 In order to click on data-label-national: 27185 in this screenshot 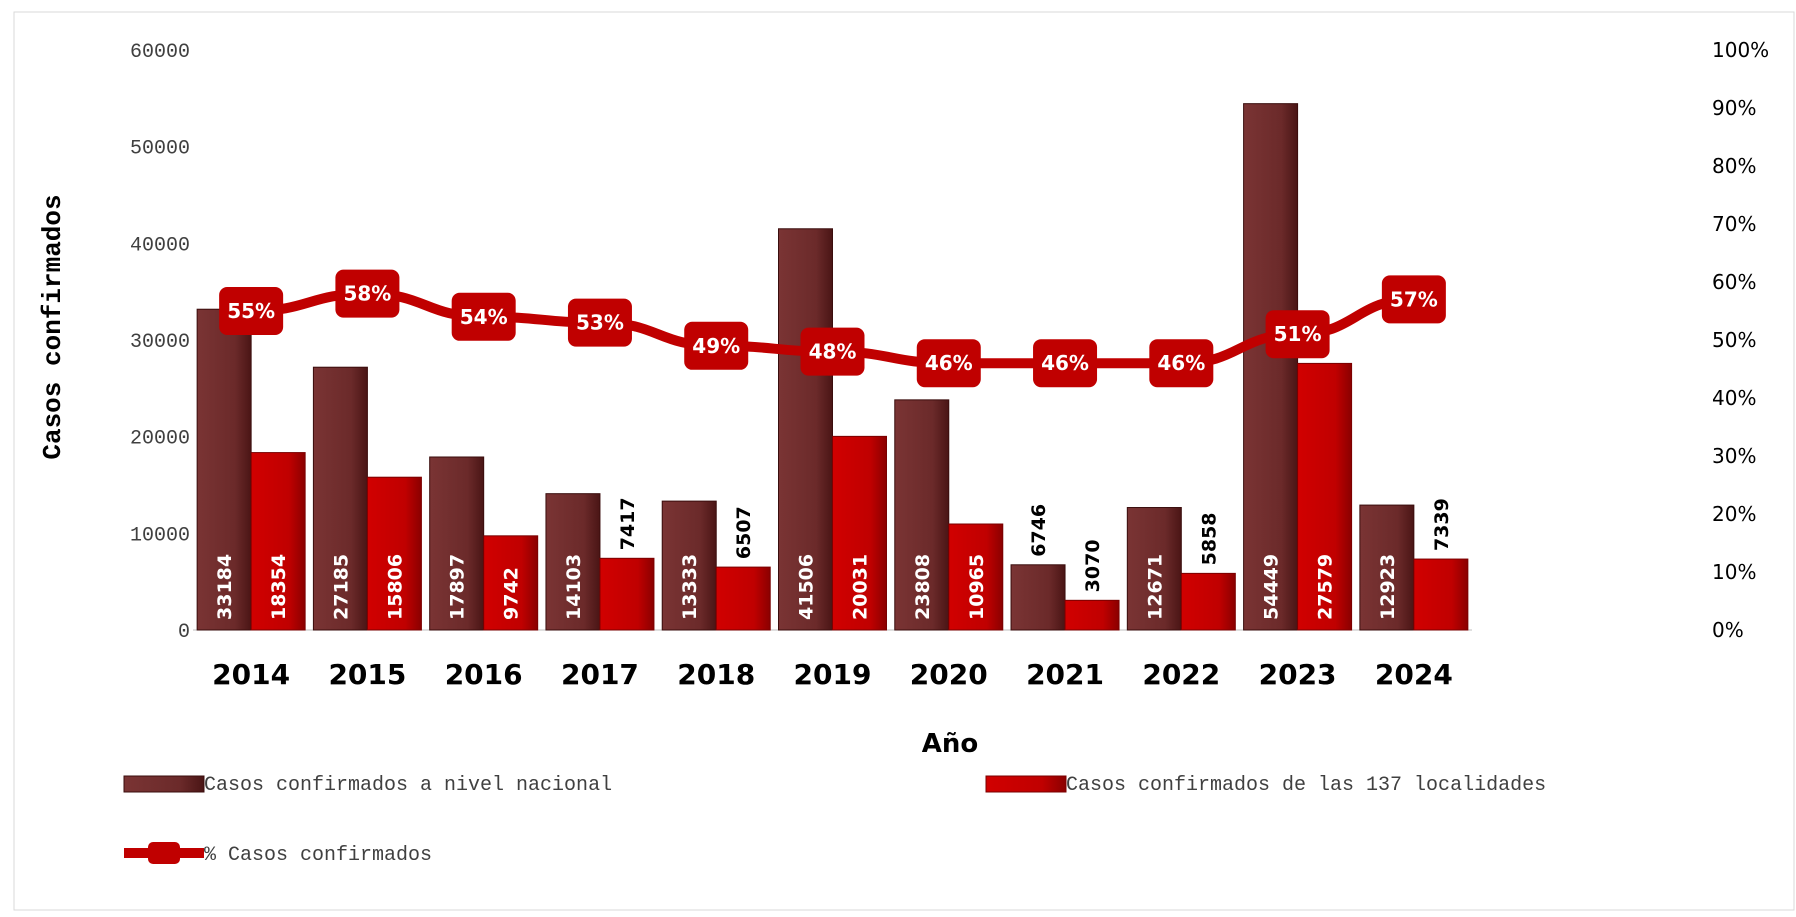, I will do `click(341, 587)`.